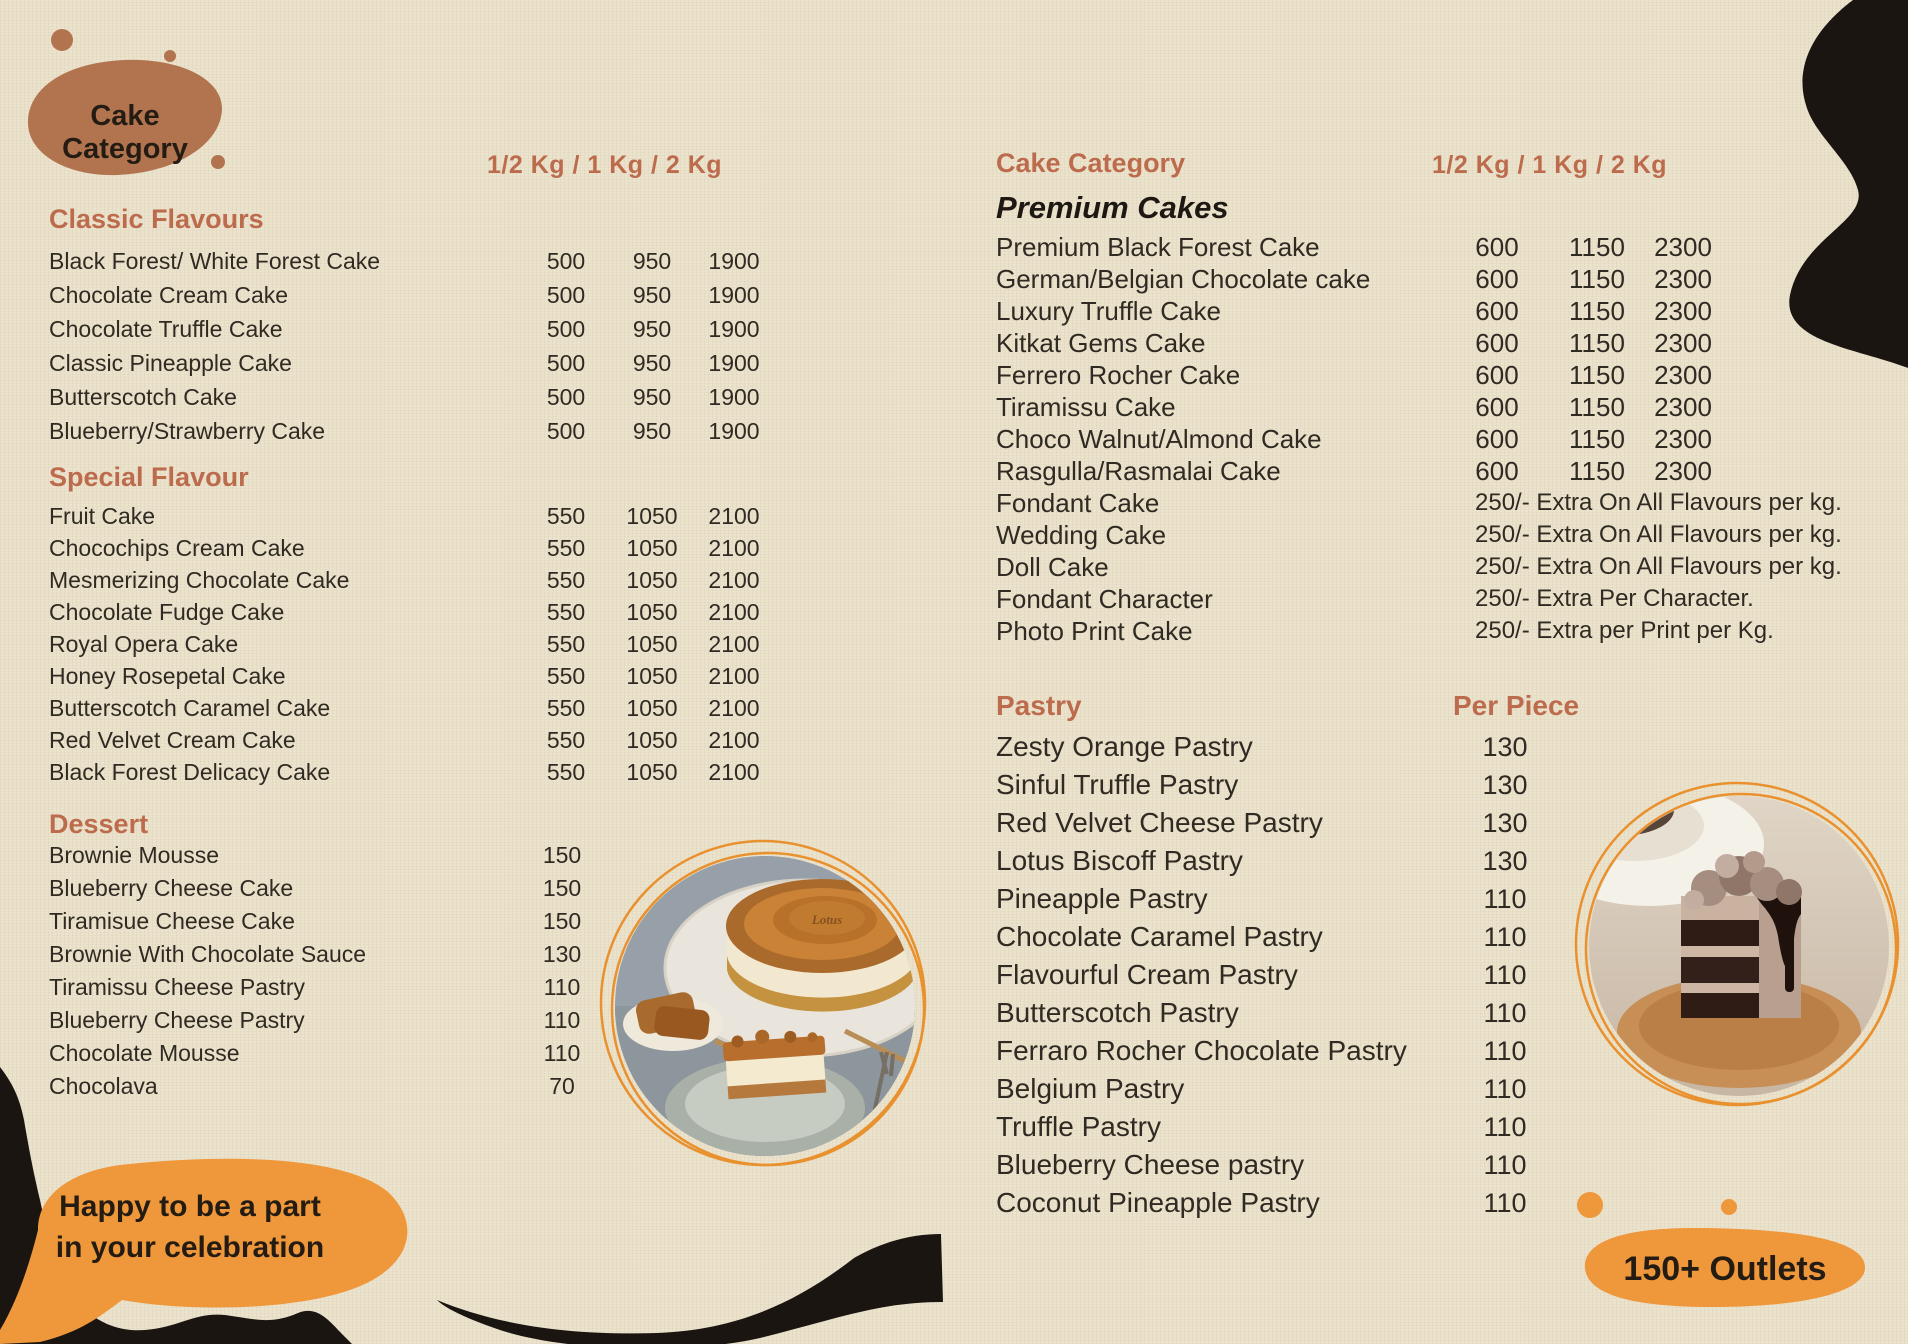  I want to click on menu-item-row: Royal Opera Cake 550 1050 2100, so click(419, 644).